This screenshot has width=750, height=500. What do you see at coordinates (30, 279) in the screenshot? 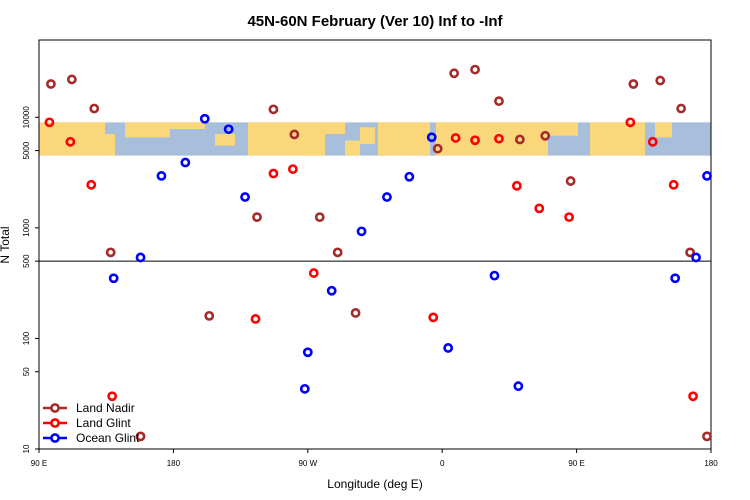
I see `y-axis: 10 50 100 500 1000 5000 10000` at bounding box center [30, 279].